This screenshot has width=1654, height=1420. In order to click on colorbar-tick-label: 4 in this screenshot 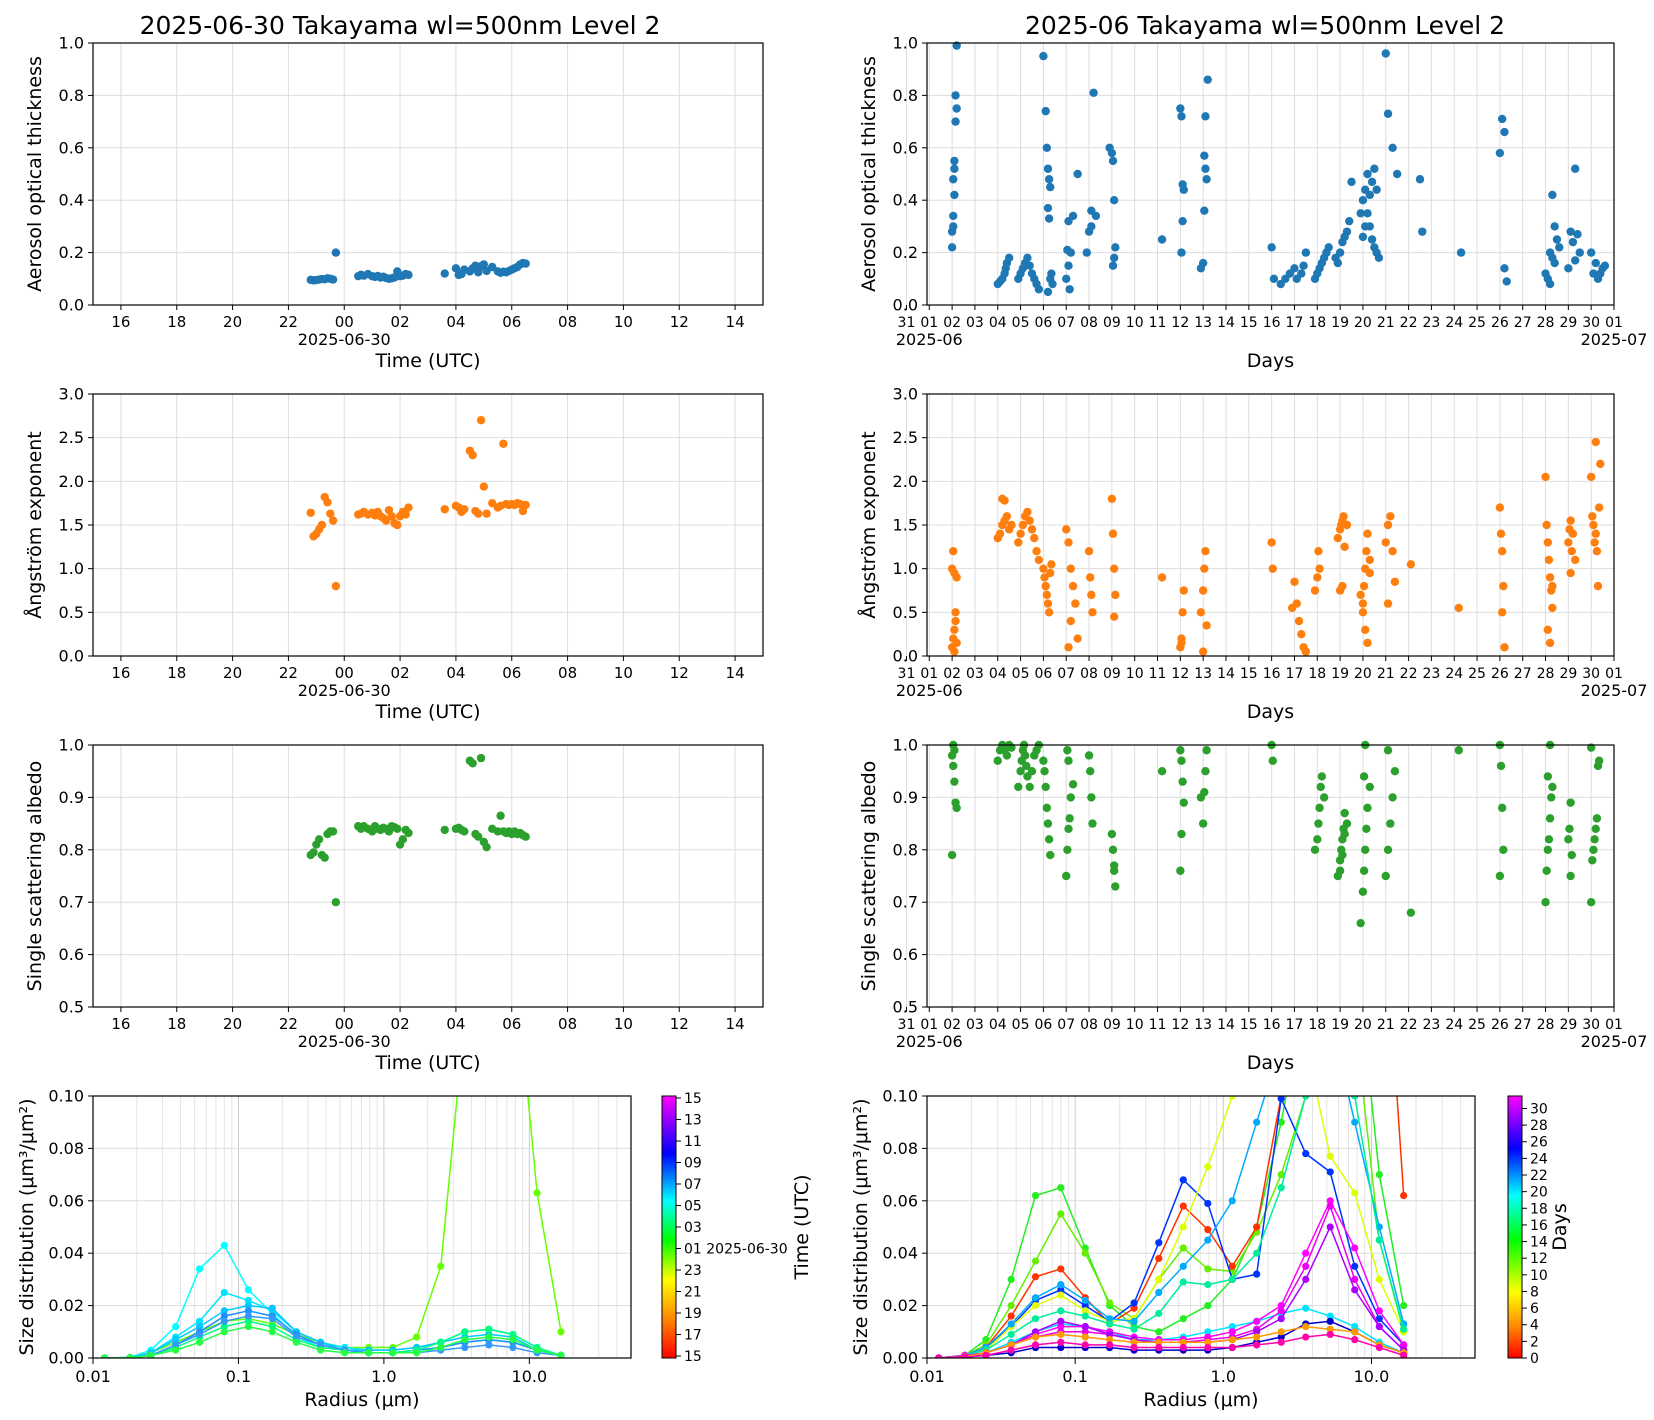, I will do `click(1534, 1326)`.